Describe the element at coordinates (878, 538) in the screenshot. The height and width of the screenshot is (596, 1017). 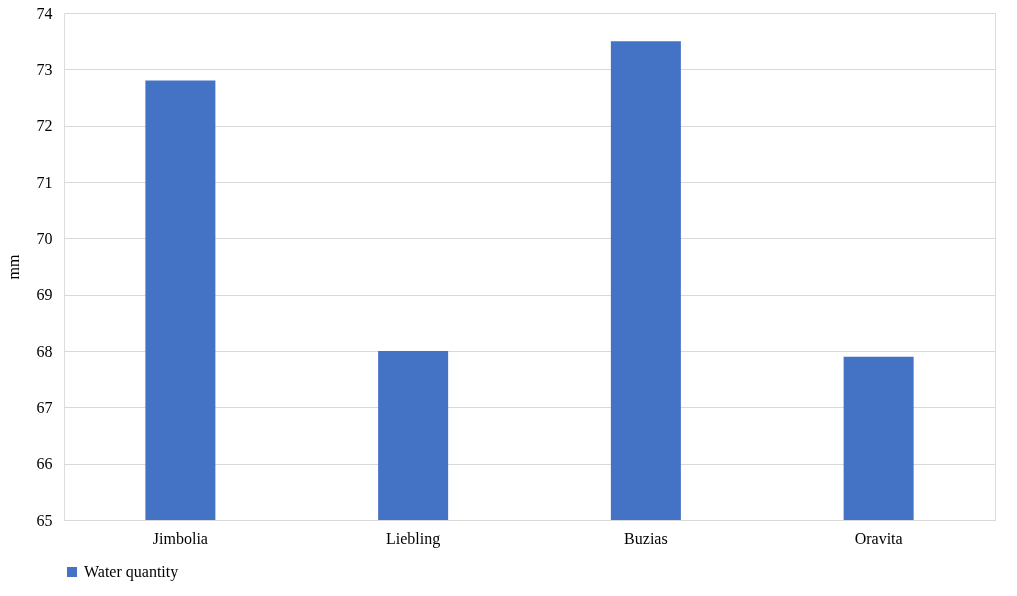
I see `x-tick-label: Oravita` at that location.